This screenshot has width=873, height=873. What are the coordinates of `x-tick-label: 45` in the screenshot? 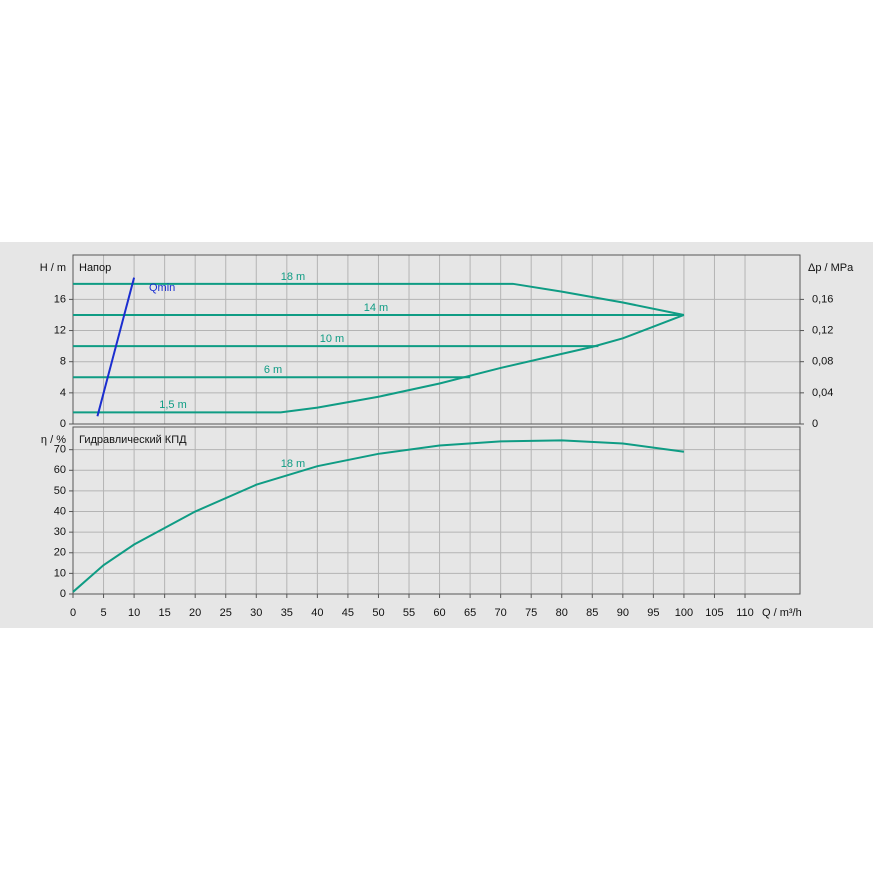 It's located at (348, 613).